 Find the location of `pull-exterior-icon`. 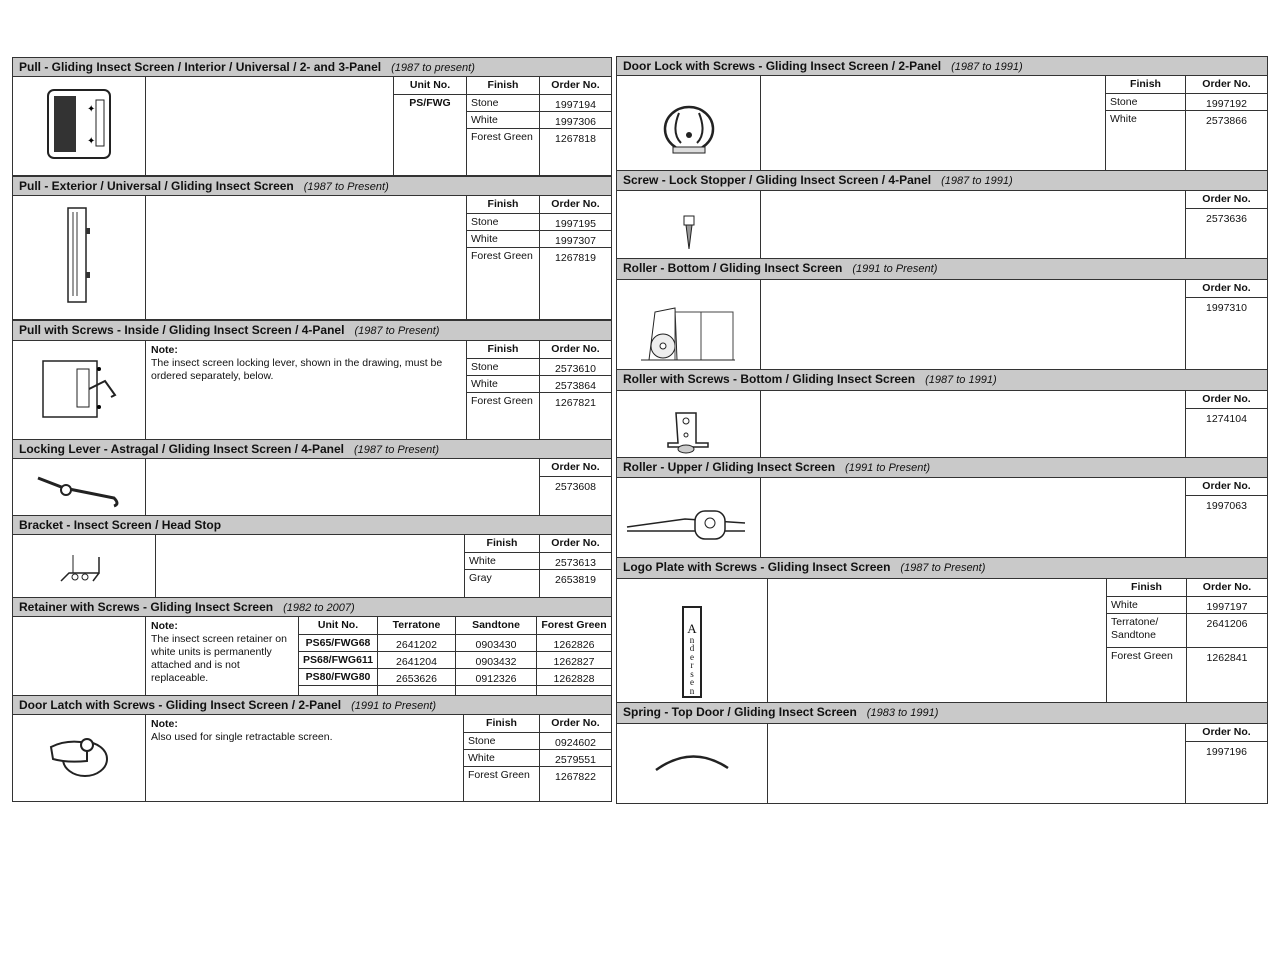

pull-exterior-icon is located at coordinates (79, 258).